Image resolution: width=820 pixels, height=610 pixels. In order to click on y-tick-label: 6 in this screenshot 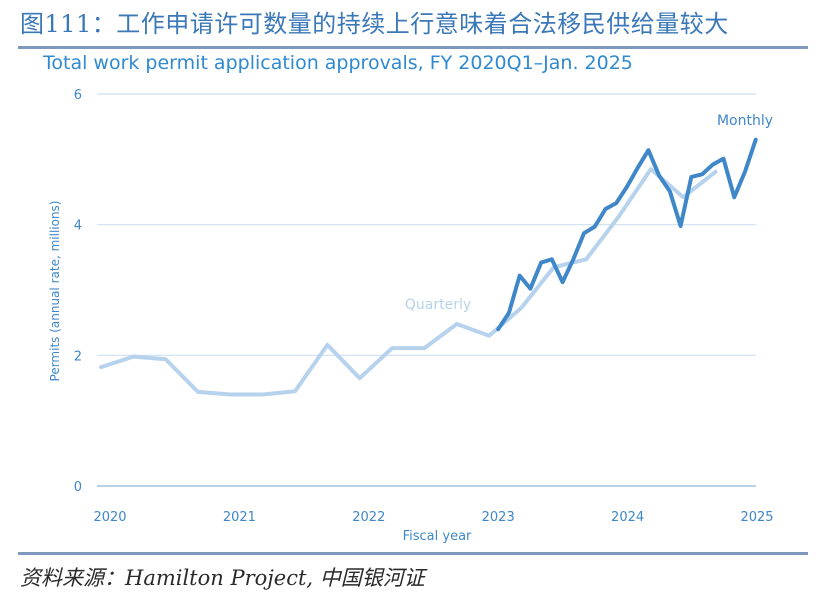, I will do `click(78, 95)`.